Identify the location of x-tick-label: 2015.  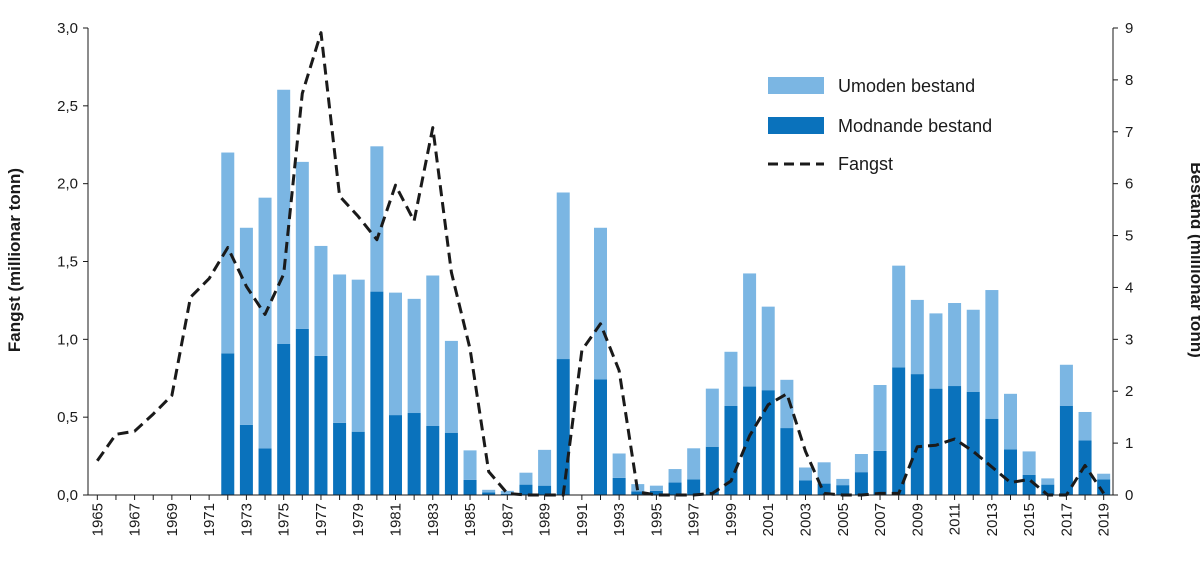
(1029, 519).